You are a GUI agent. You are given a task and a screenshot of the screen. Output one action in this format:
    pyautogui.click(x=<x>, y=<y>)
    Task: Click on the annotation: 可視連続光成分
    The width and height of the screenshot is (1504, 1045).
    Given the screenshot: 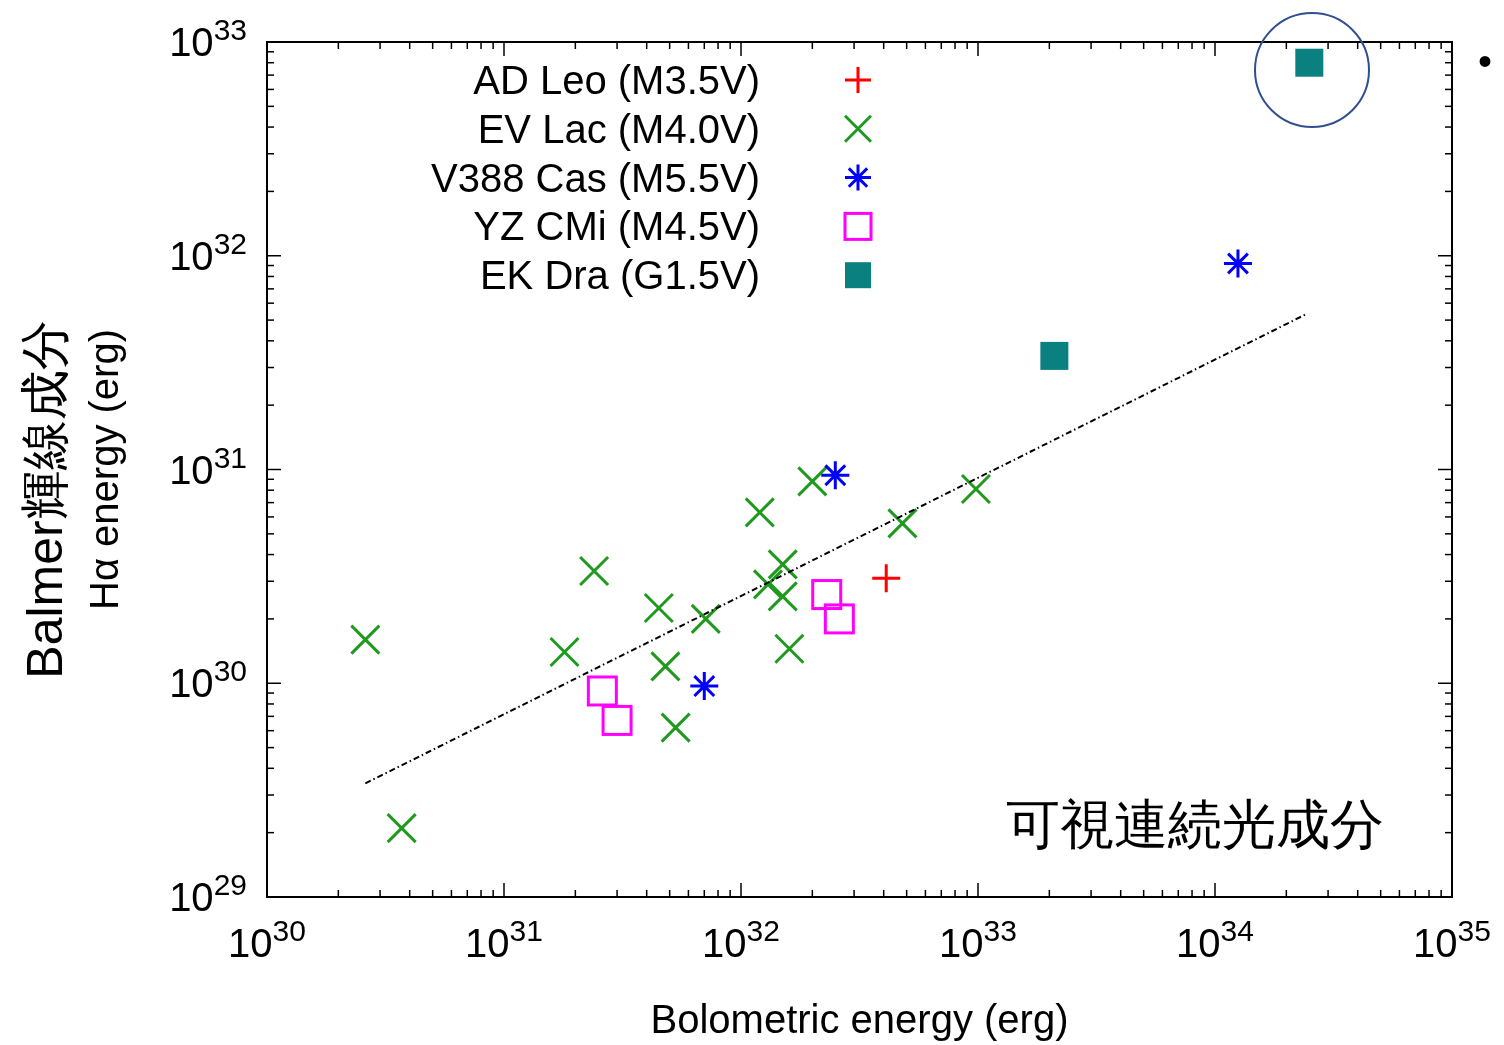 What is the action you would take?
    pyautogui.click(x=1195, y=824)
    